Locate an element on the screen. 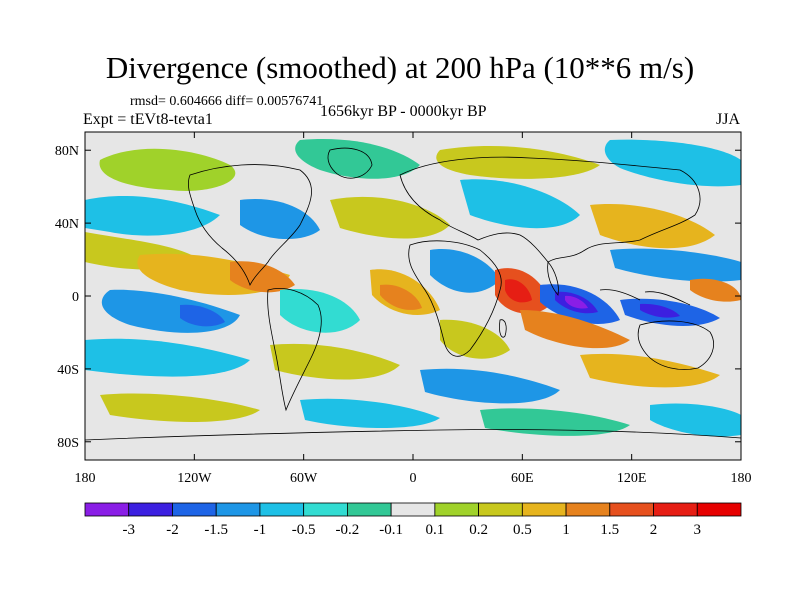 The image size is (800, 600). lat-tick-label: 80N is located at coordinates (67, 151).